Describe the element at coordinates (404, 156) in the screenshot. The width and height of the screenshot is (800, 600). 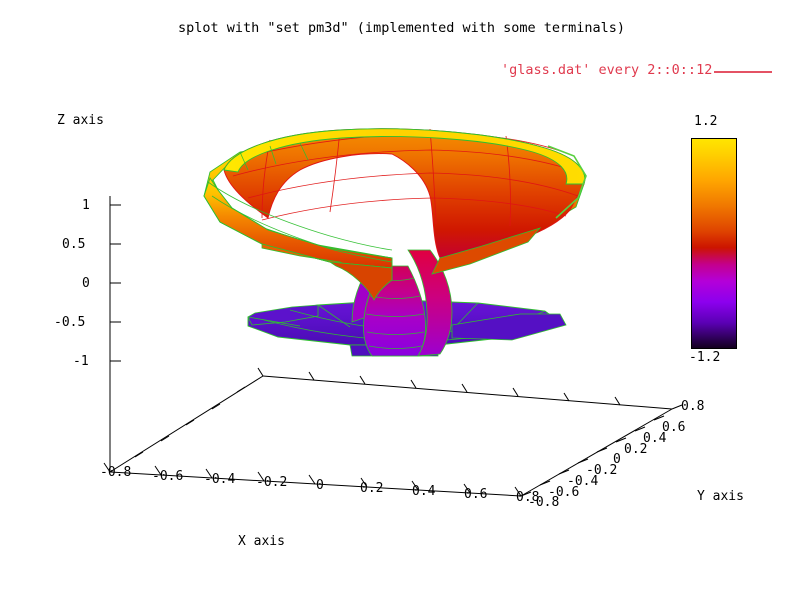
I see `goblet-rim` at that location.